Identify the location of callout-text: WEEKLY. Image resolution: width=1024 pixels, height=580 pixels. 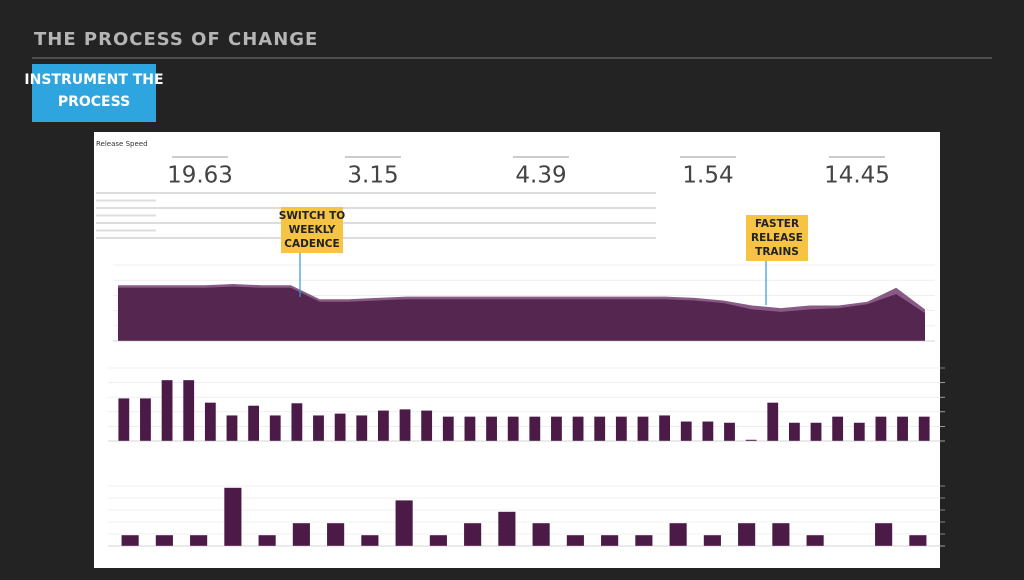
(312, 230).